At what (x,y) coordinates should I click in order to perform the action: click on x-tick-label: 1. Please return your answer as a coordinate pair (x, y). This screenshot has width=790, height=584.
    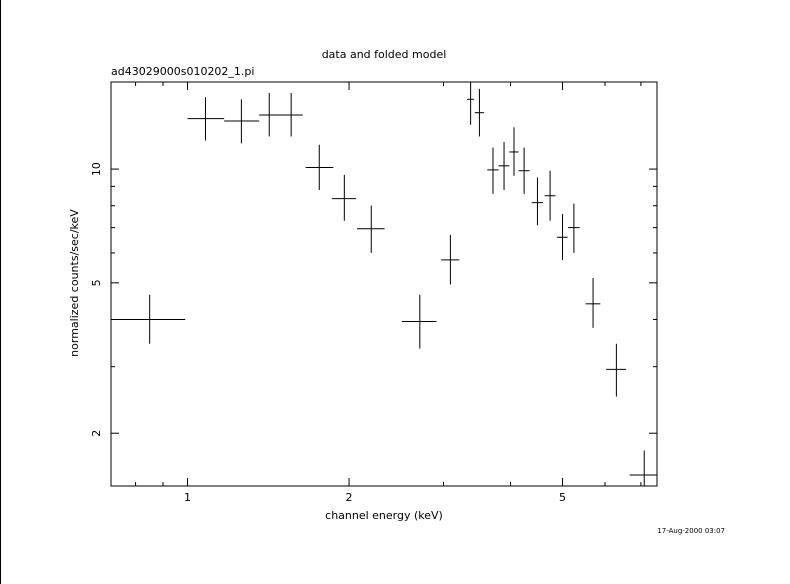
    Looking at the image, I should click on (187, 497).